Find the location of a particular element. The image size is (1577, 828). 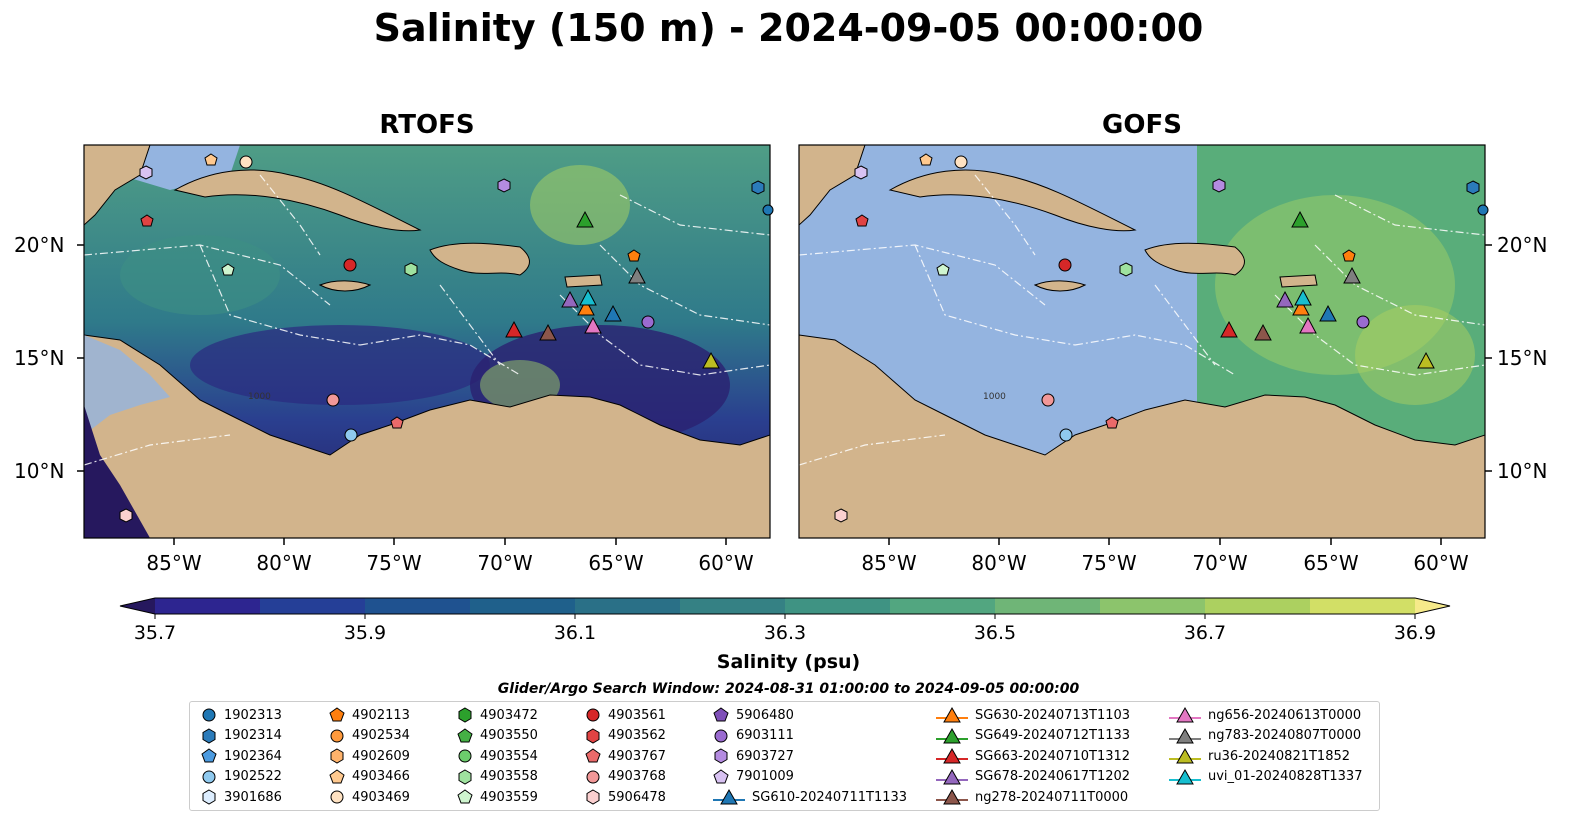

legend-item: 4903768 is located at coordinates (625, 777).